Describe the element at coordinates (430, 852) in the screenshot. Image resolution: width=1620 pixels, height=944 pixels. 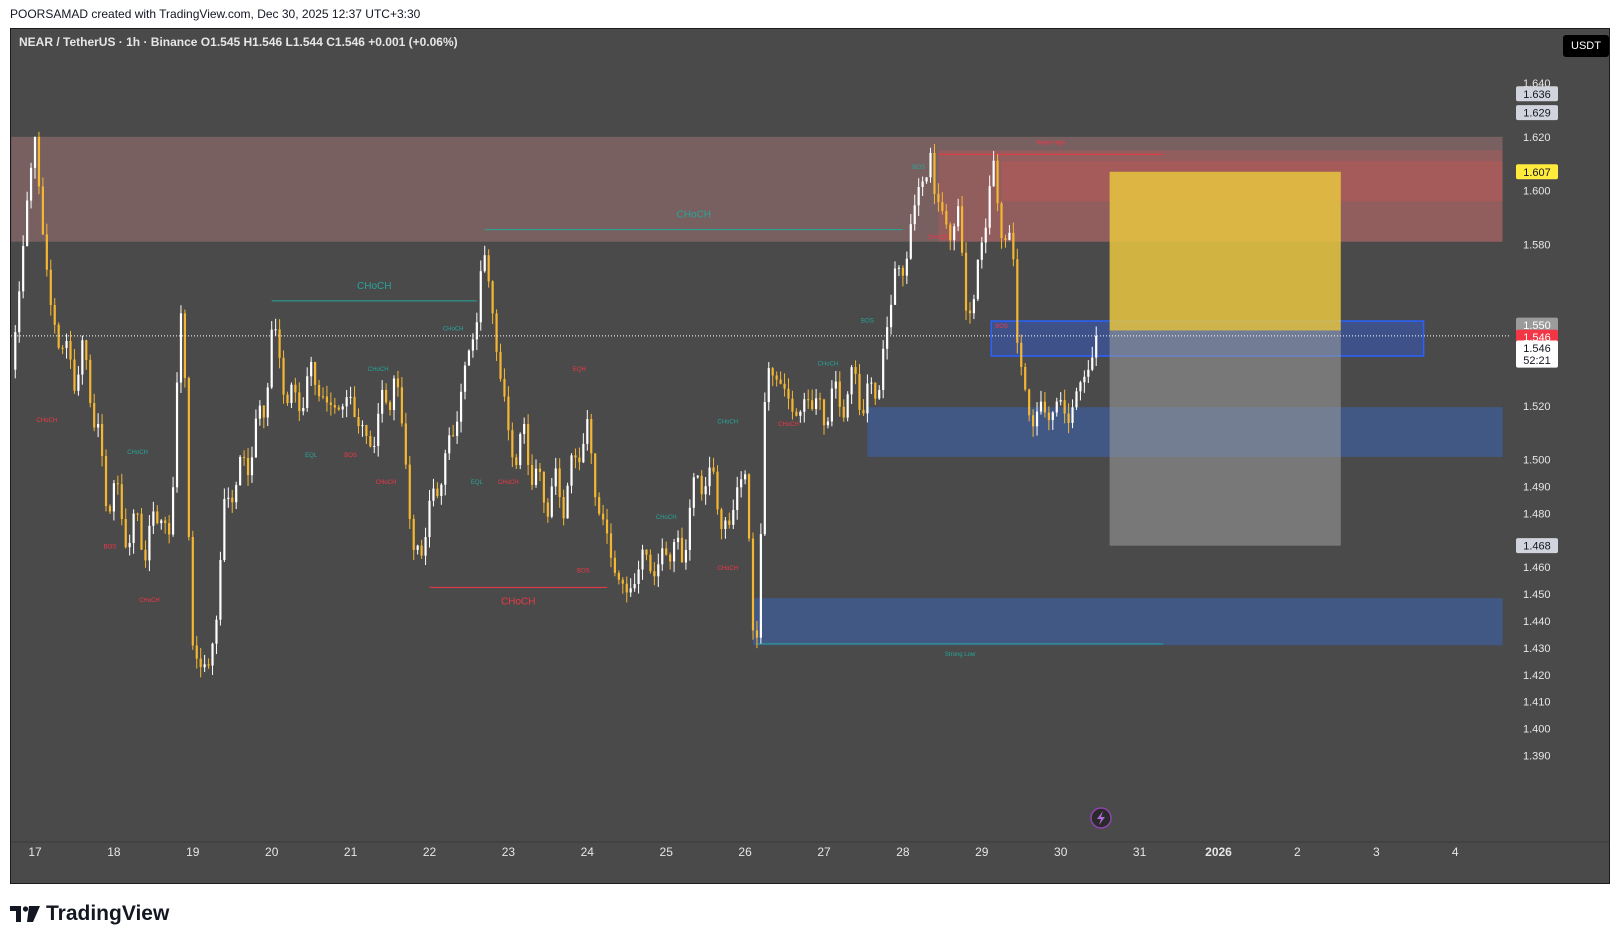
I see `time-tick-label: 22` at that location.